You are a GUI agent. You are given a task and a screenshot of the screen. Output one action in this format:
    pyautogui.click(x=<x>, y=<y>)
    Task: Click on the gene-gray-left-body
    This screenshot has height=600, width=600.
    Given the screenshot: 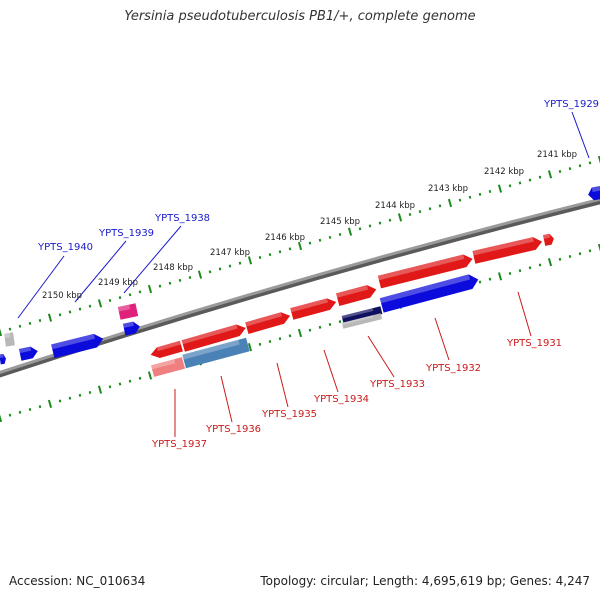 What is the action you would take?
    pyautogui.click(x=9, y=339)
    